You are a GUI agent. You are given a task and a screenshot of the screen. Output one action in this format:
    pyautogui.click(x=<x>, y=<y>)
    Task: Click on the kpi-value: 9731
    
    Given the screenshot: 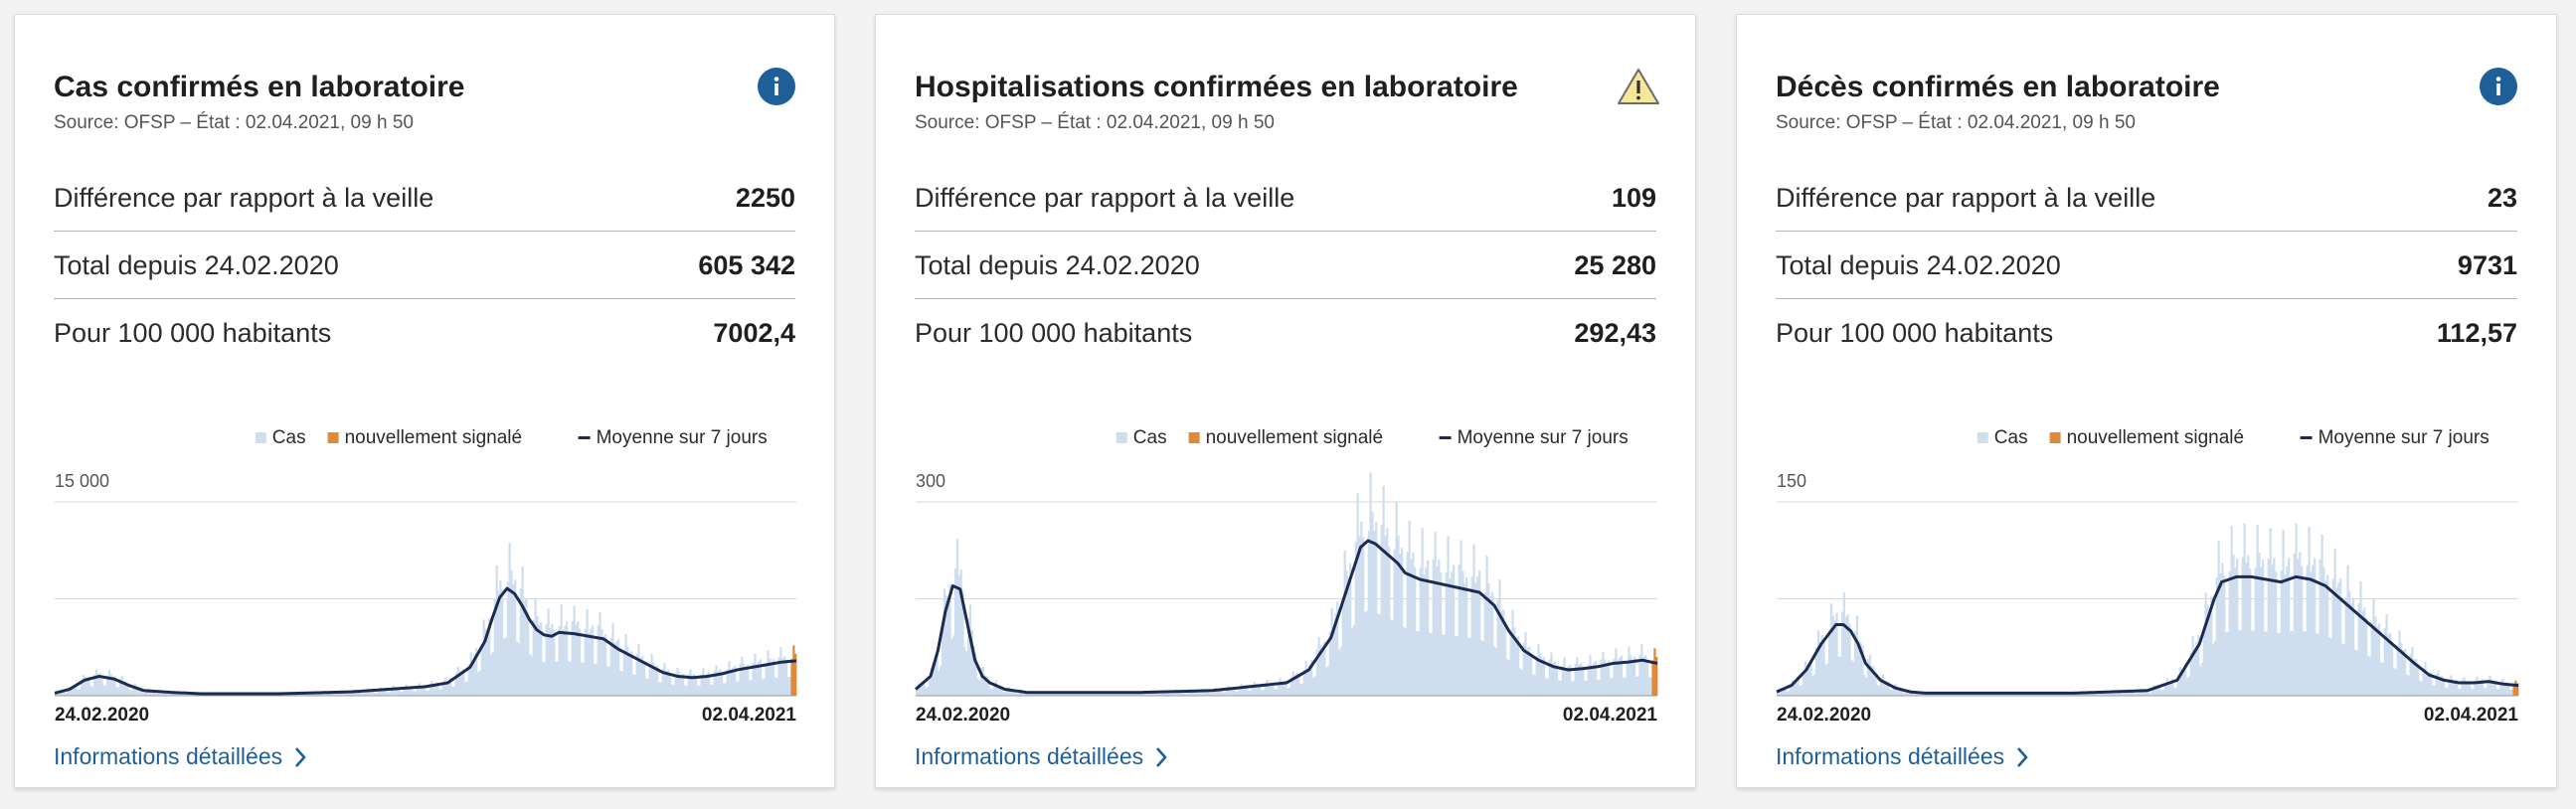 What is the action you would take?
    pyautogui.click(x=2487, y=265)
    